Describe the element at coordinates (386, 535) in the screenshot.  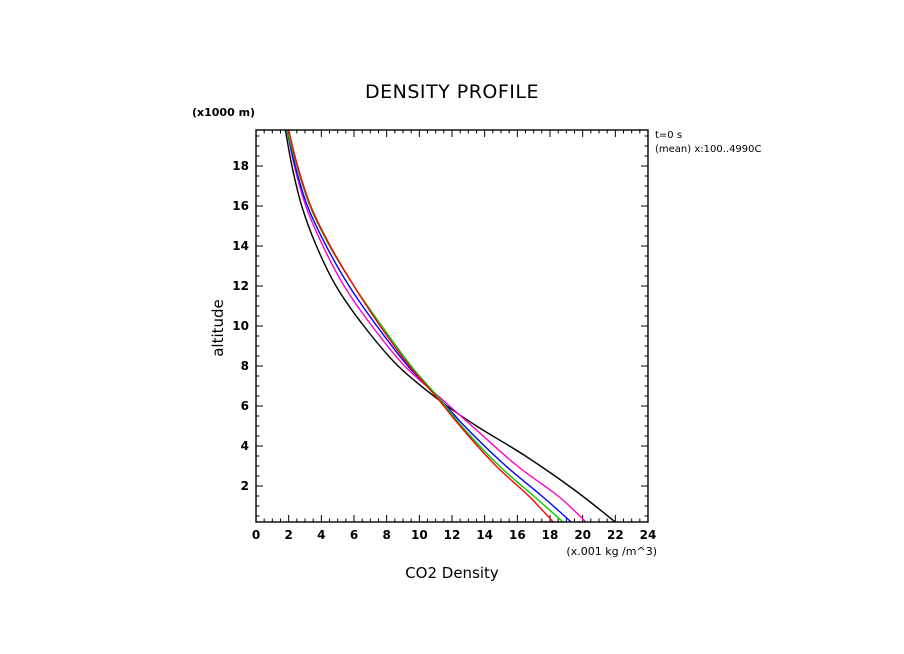
I see `x-tick-label: 8` at that location.